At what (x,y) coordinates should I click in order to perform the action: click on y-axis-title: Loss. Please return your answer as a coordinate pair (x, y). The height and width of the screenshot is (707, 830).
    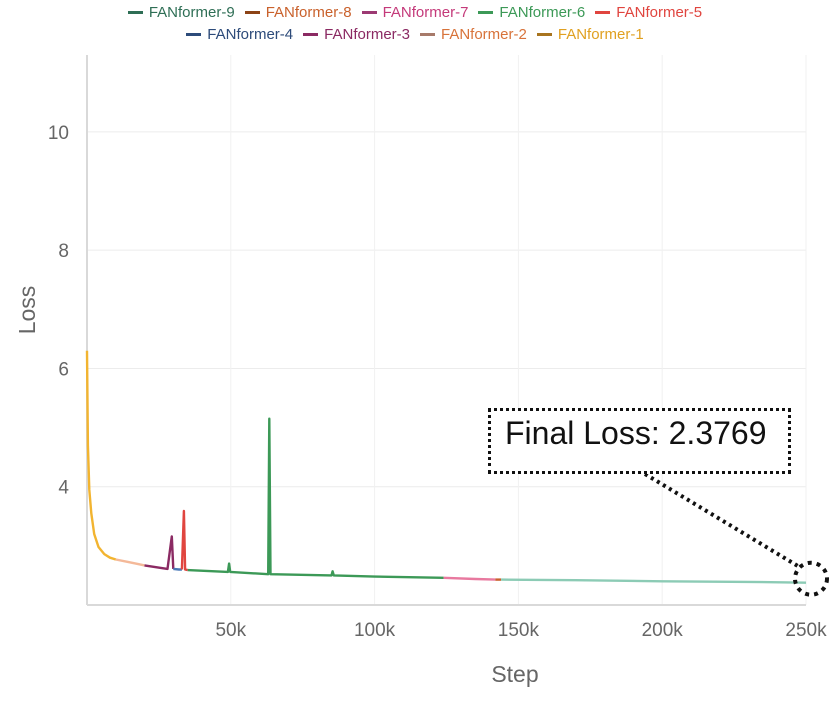
    Looking at the image, I should click on (27, 310).